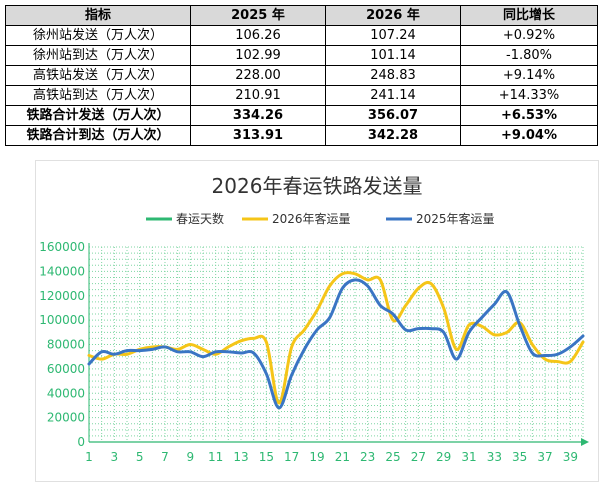  Describe the element at coordinates (191, 457) in the screenshot. I see `x-tick-label: 9` at that location.